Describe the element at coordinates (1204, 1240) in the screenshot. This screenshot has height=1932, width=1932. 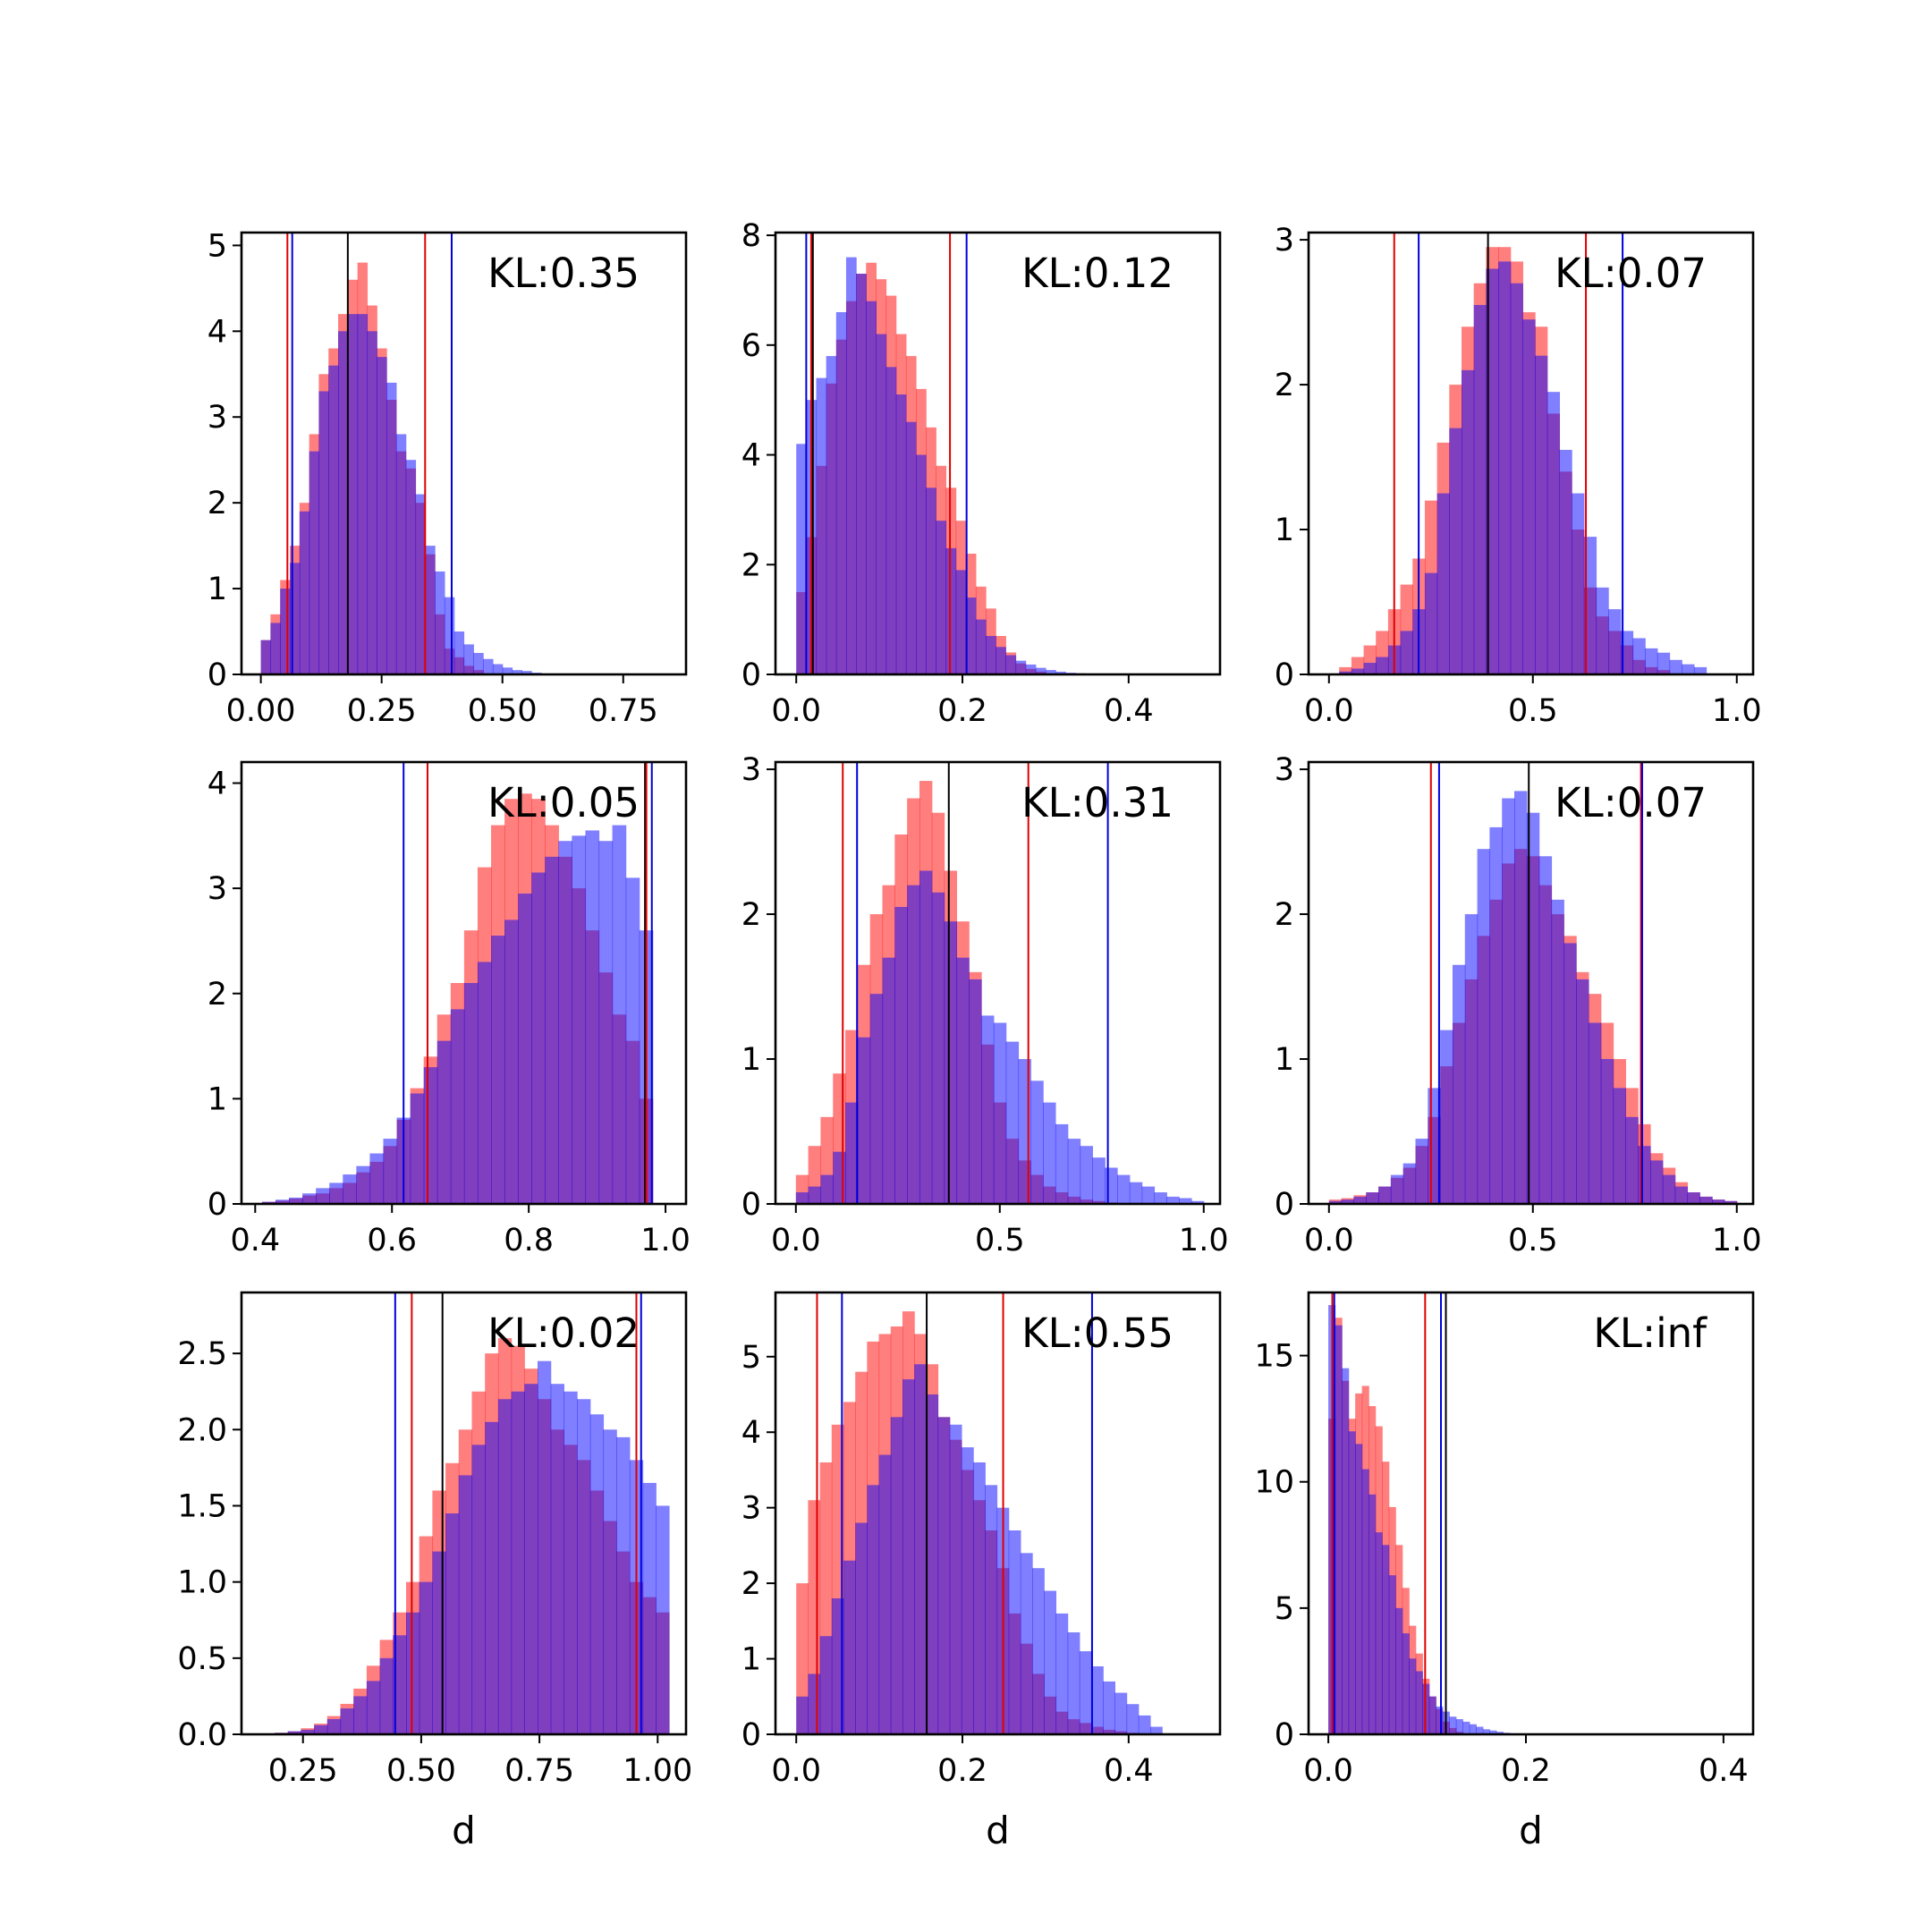
I see `x-tick-label: 1.0` at that location.